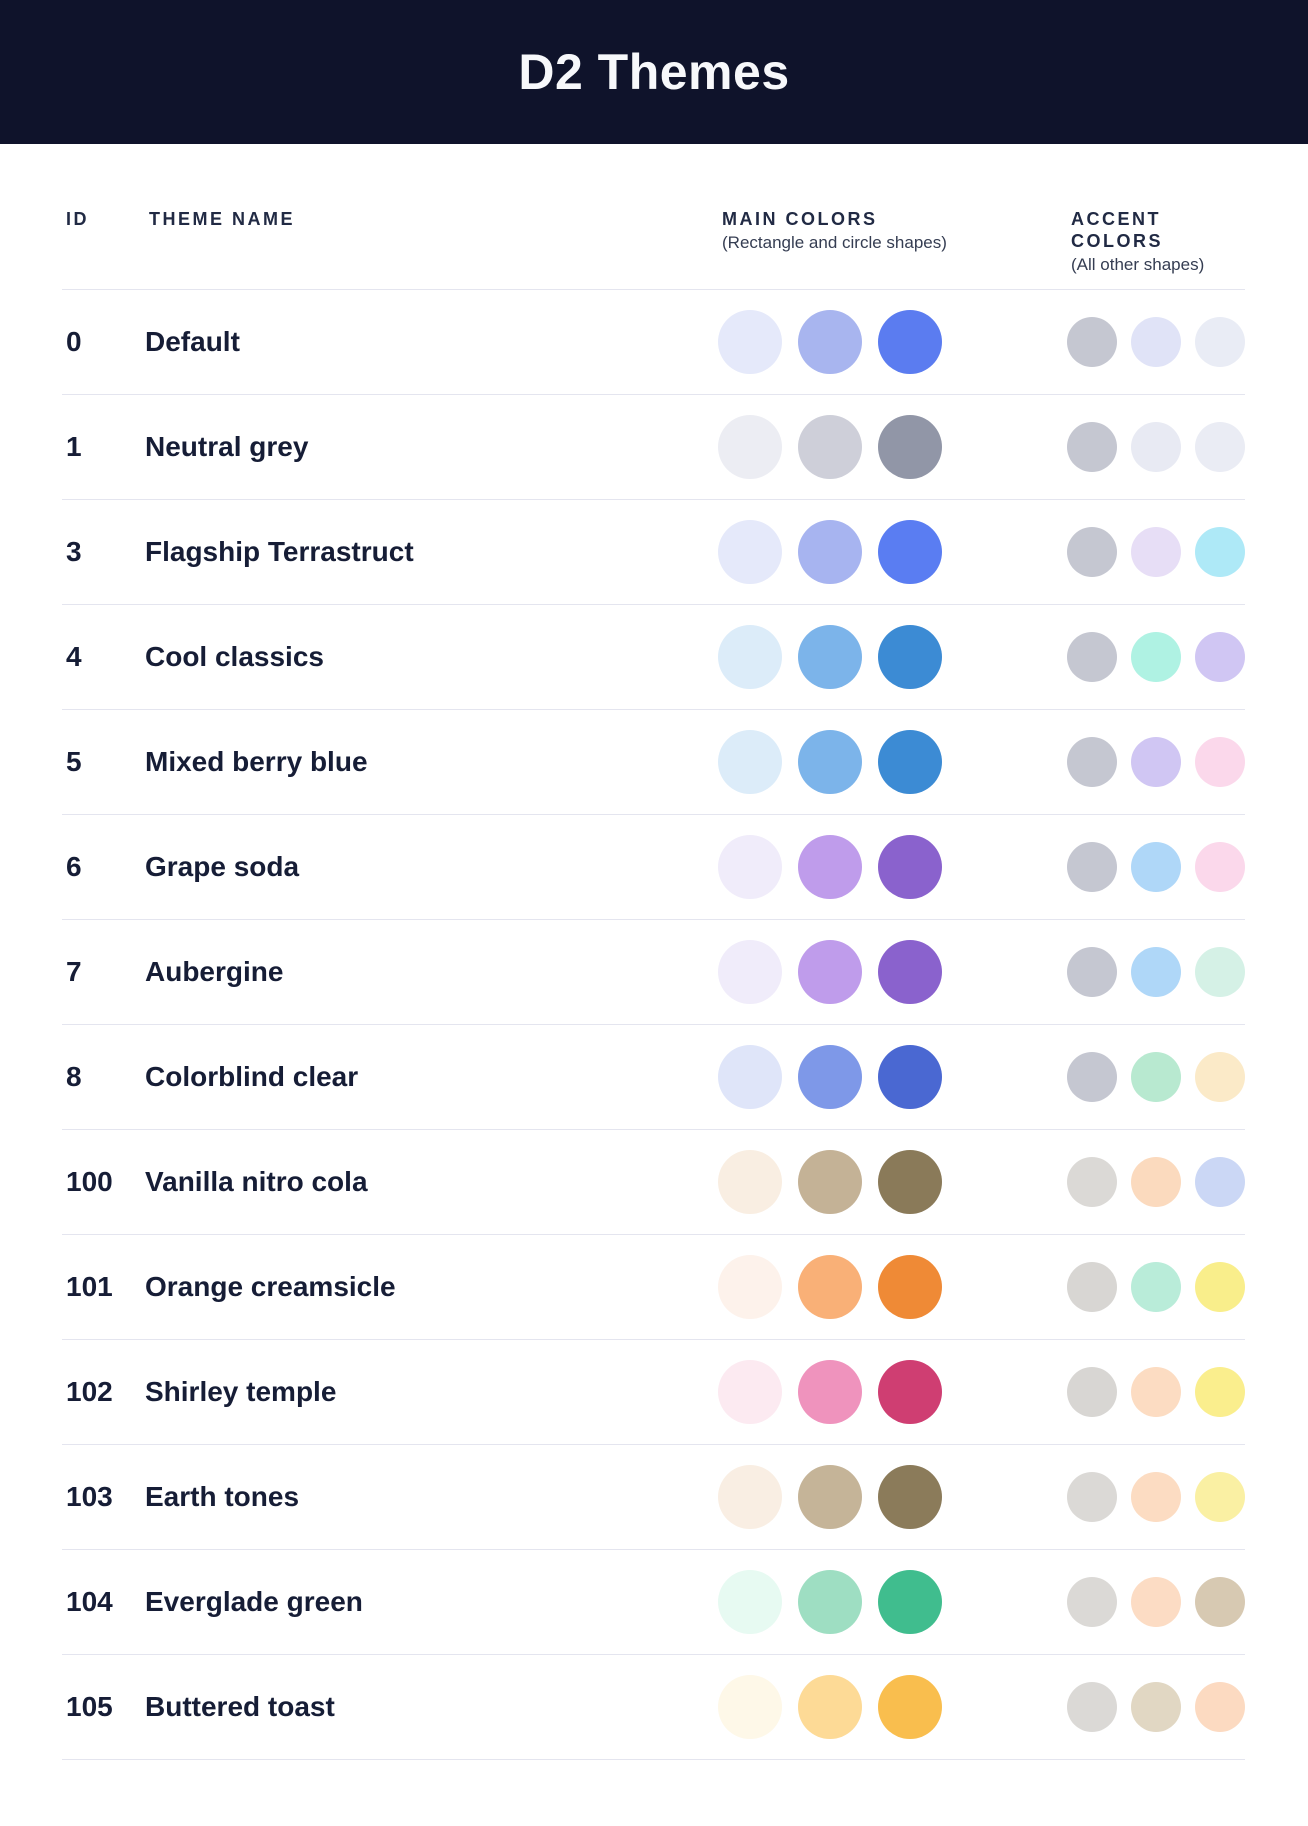  What do you see at coordinates (89, 1181) in the screenshot?
I see `theme-id: 100` at bounding box center [89, 1181].